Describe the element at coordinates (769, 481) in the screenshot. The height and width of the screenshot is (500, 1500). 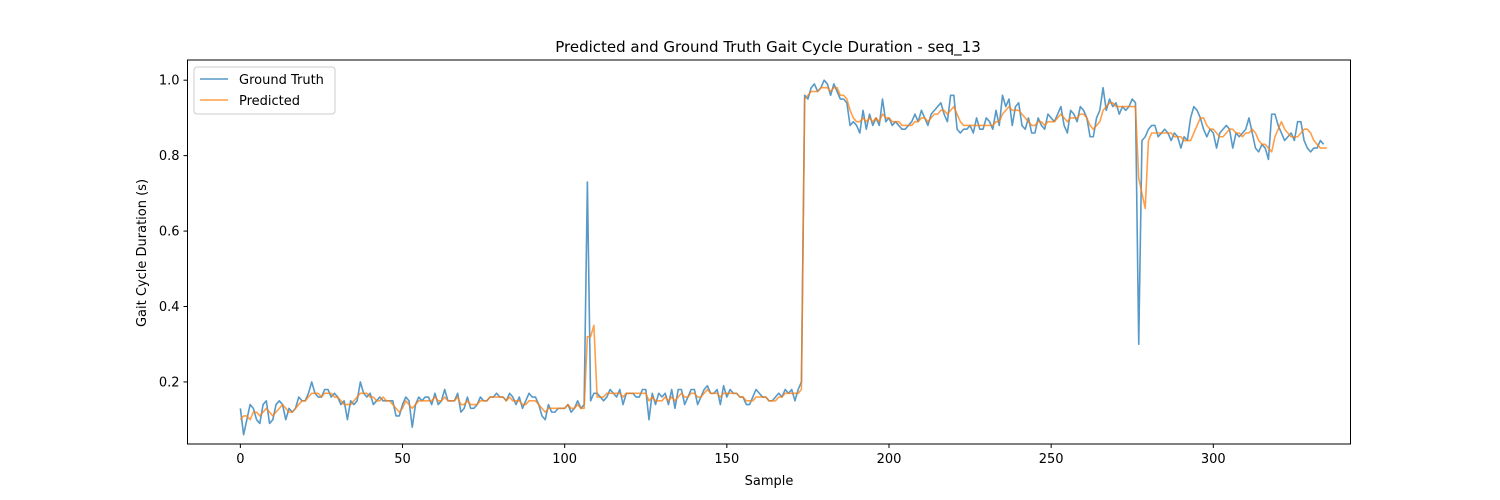
I see `x-axis-label: Sample` at that location.